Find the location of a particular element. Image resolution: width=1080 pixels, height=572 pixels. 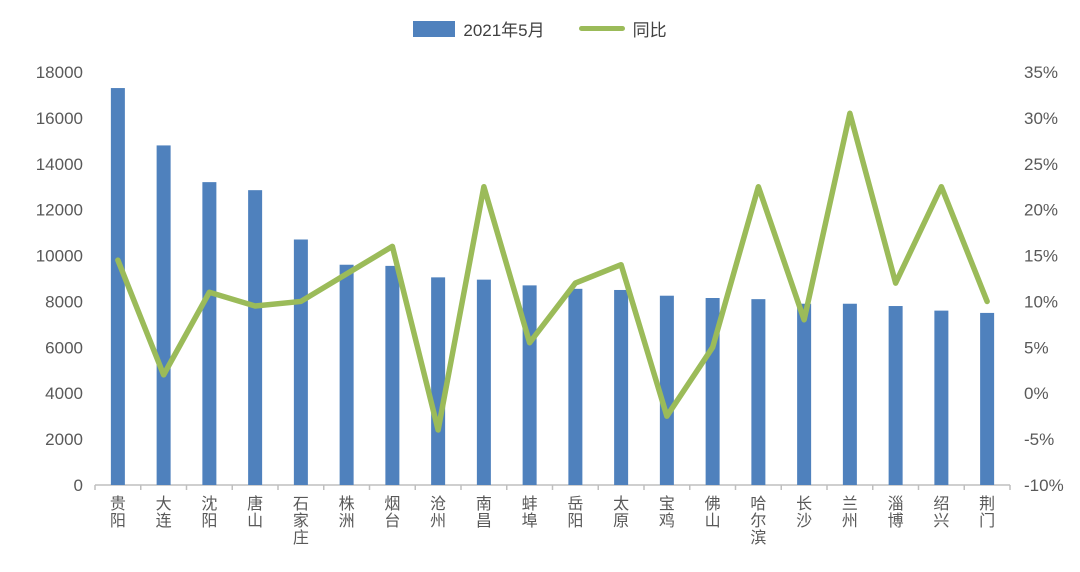

right-axis-tick-label: 0% is located at coordinates (1036, 393).